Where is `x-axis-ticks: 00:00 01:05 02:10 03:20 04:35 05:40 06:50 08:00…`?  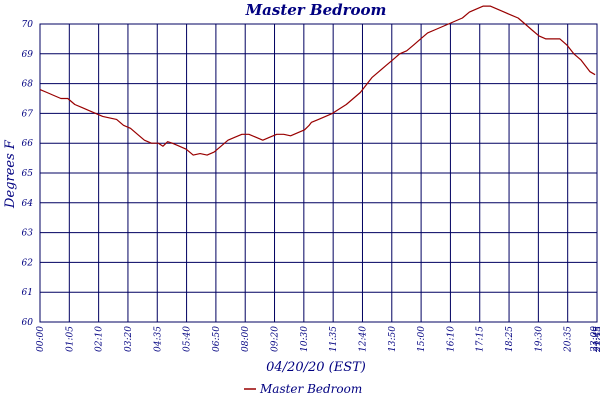
x-axis-ticks: 00:00 01:05 02:10 03:20 04:35 05:40 06:50 08:00… is located at coordinates (318, 339).